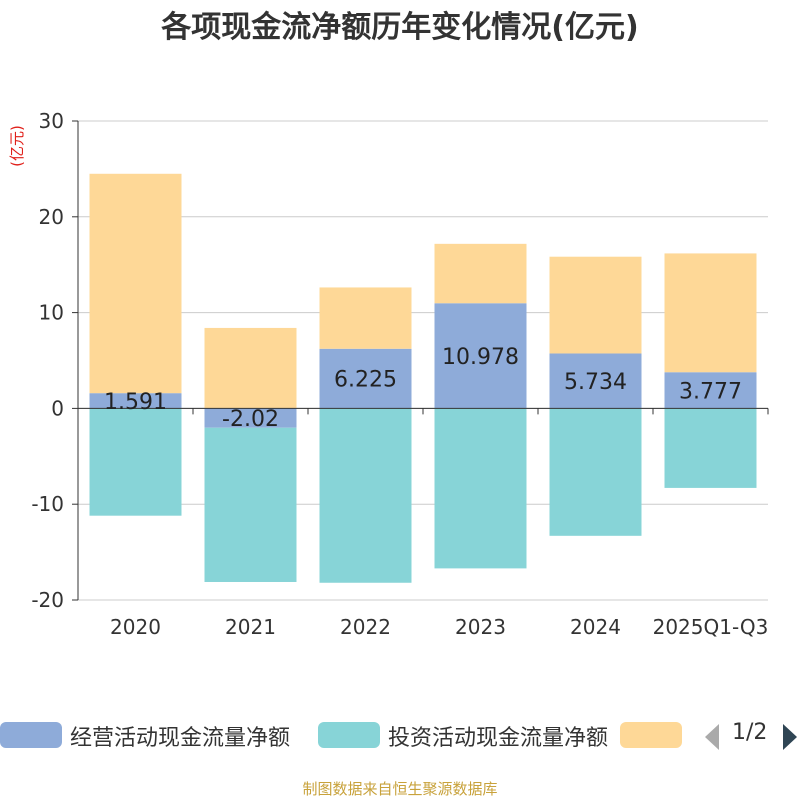  I want to click on legend-page-indicator: 1/2, so click(750, 732).